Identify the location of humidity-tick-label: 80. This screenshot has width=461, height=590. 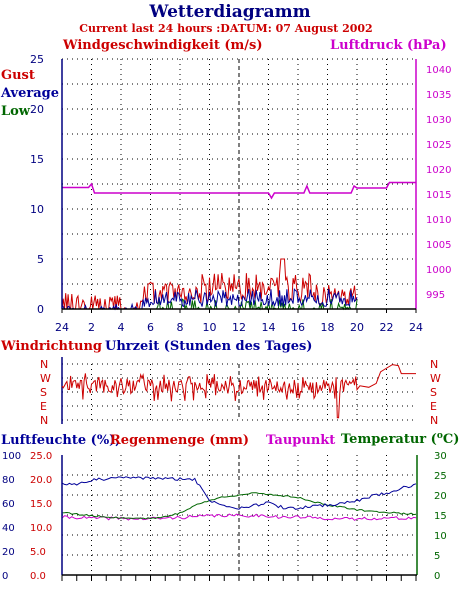
(8, 480).